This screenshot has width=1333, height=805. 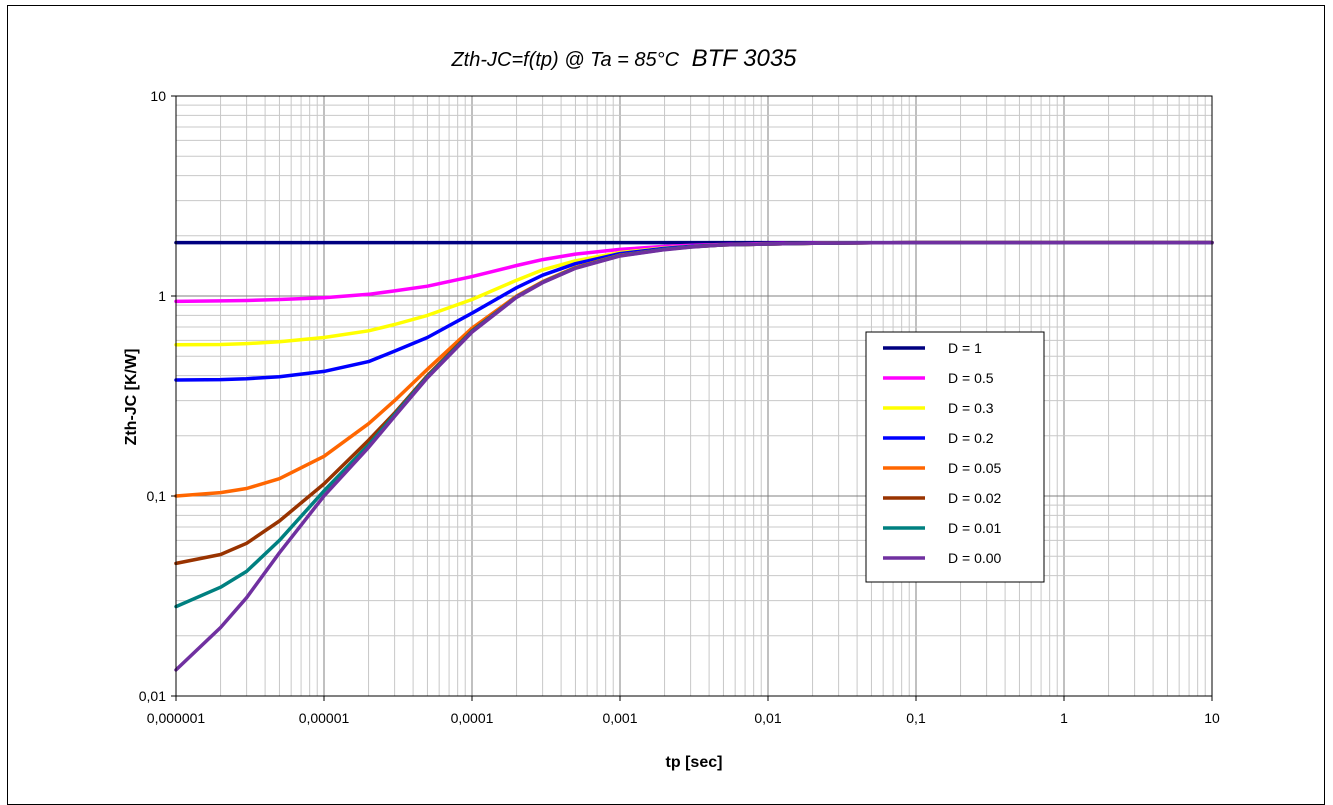 What do you see at coordinates (1212, 718) in the screenshot?
I see `x-tick-label: 10` at bounding box center [1212, 718].